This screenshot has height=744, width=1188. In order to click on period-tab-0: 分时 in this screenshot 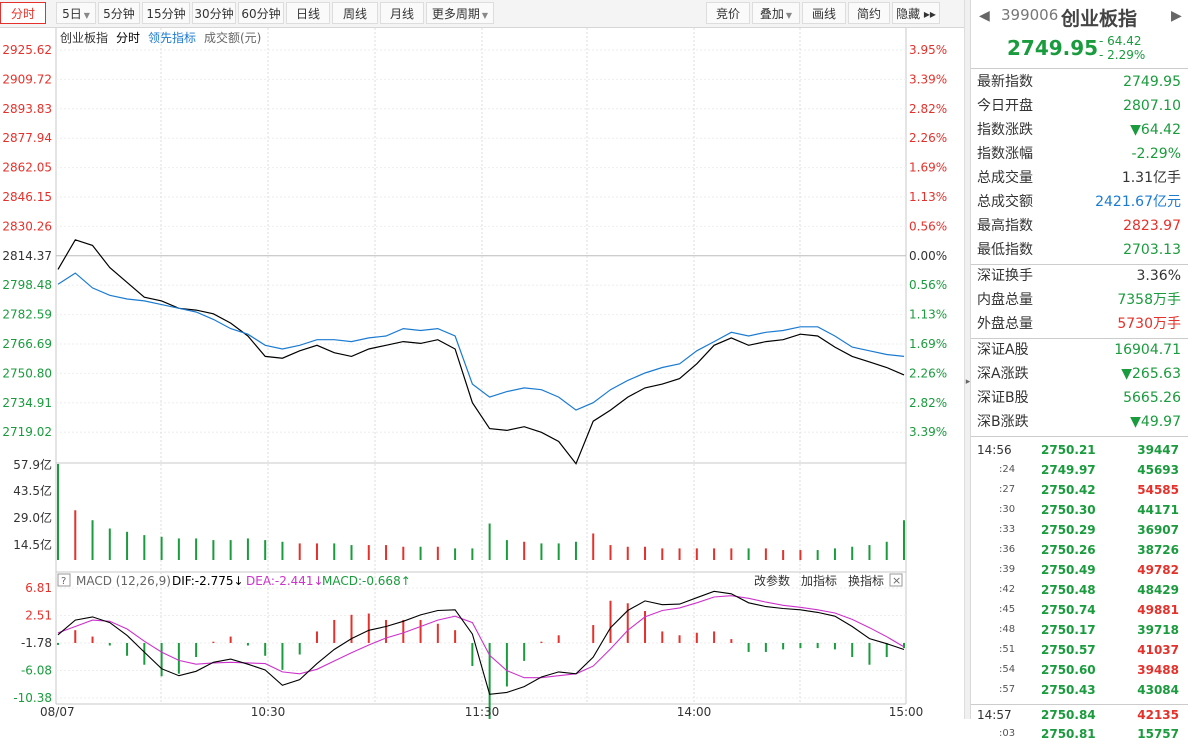, I will do `click(23, 13)`.